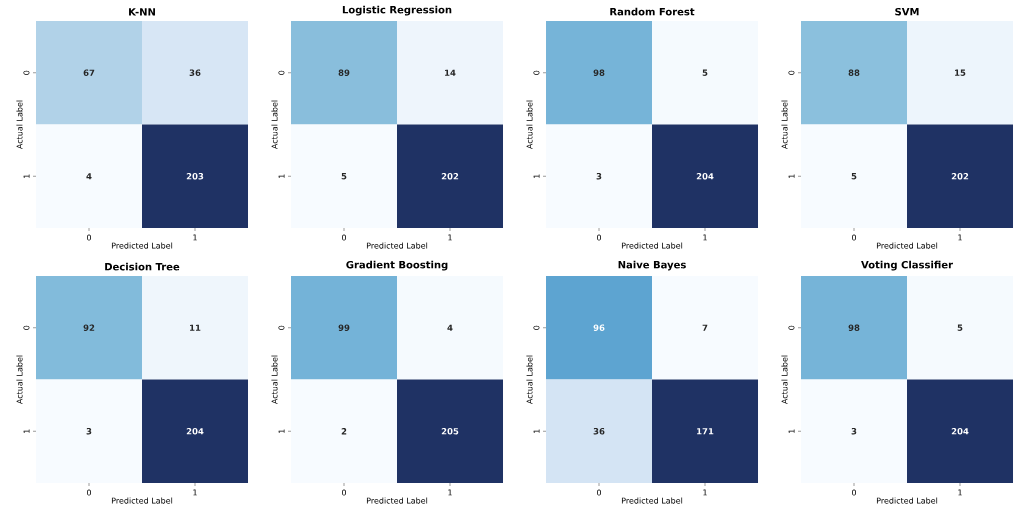 The height and width of the screenshot is (512, 1016). Describe the element at coordinates (89, 72) in the screenshot. I see `data-label: 67` at that location.